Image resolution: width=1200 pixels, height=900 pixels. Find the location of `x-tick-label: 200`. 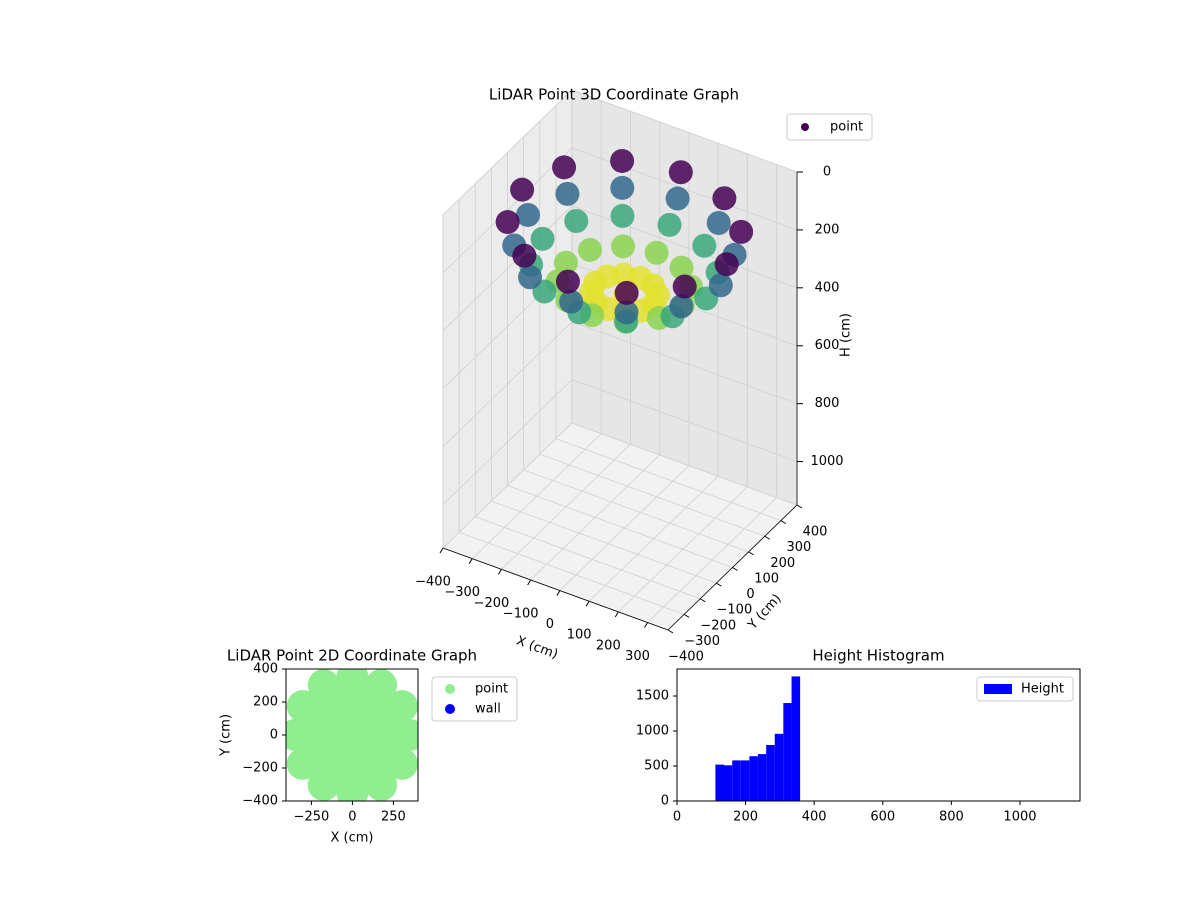

x-tick-label: 200 is located at coordinates (608, 645).